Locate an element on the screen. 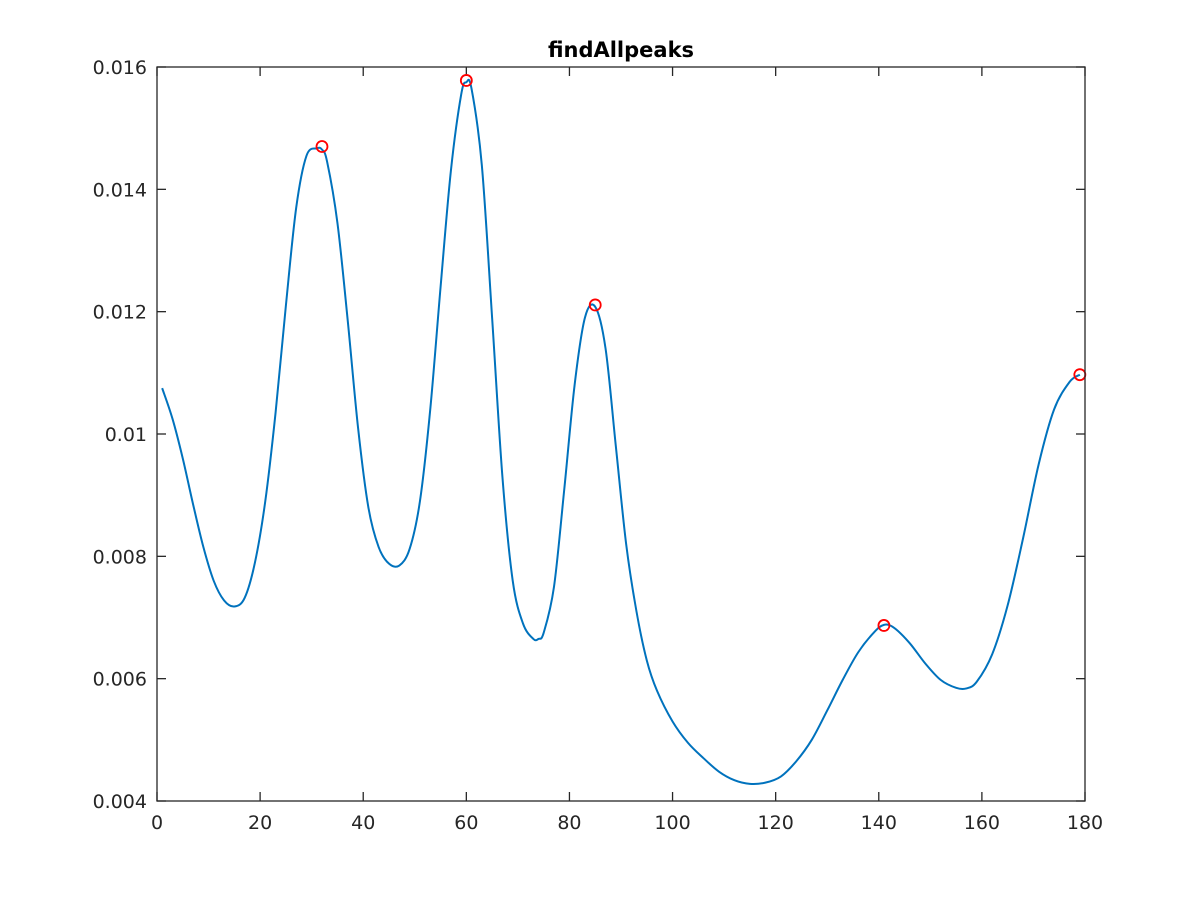 This screenshot has height=905, width=1200. y-tick-label: 0.006 is located at coordinates (120, 680).